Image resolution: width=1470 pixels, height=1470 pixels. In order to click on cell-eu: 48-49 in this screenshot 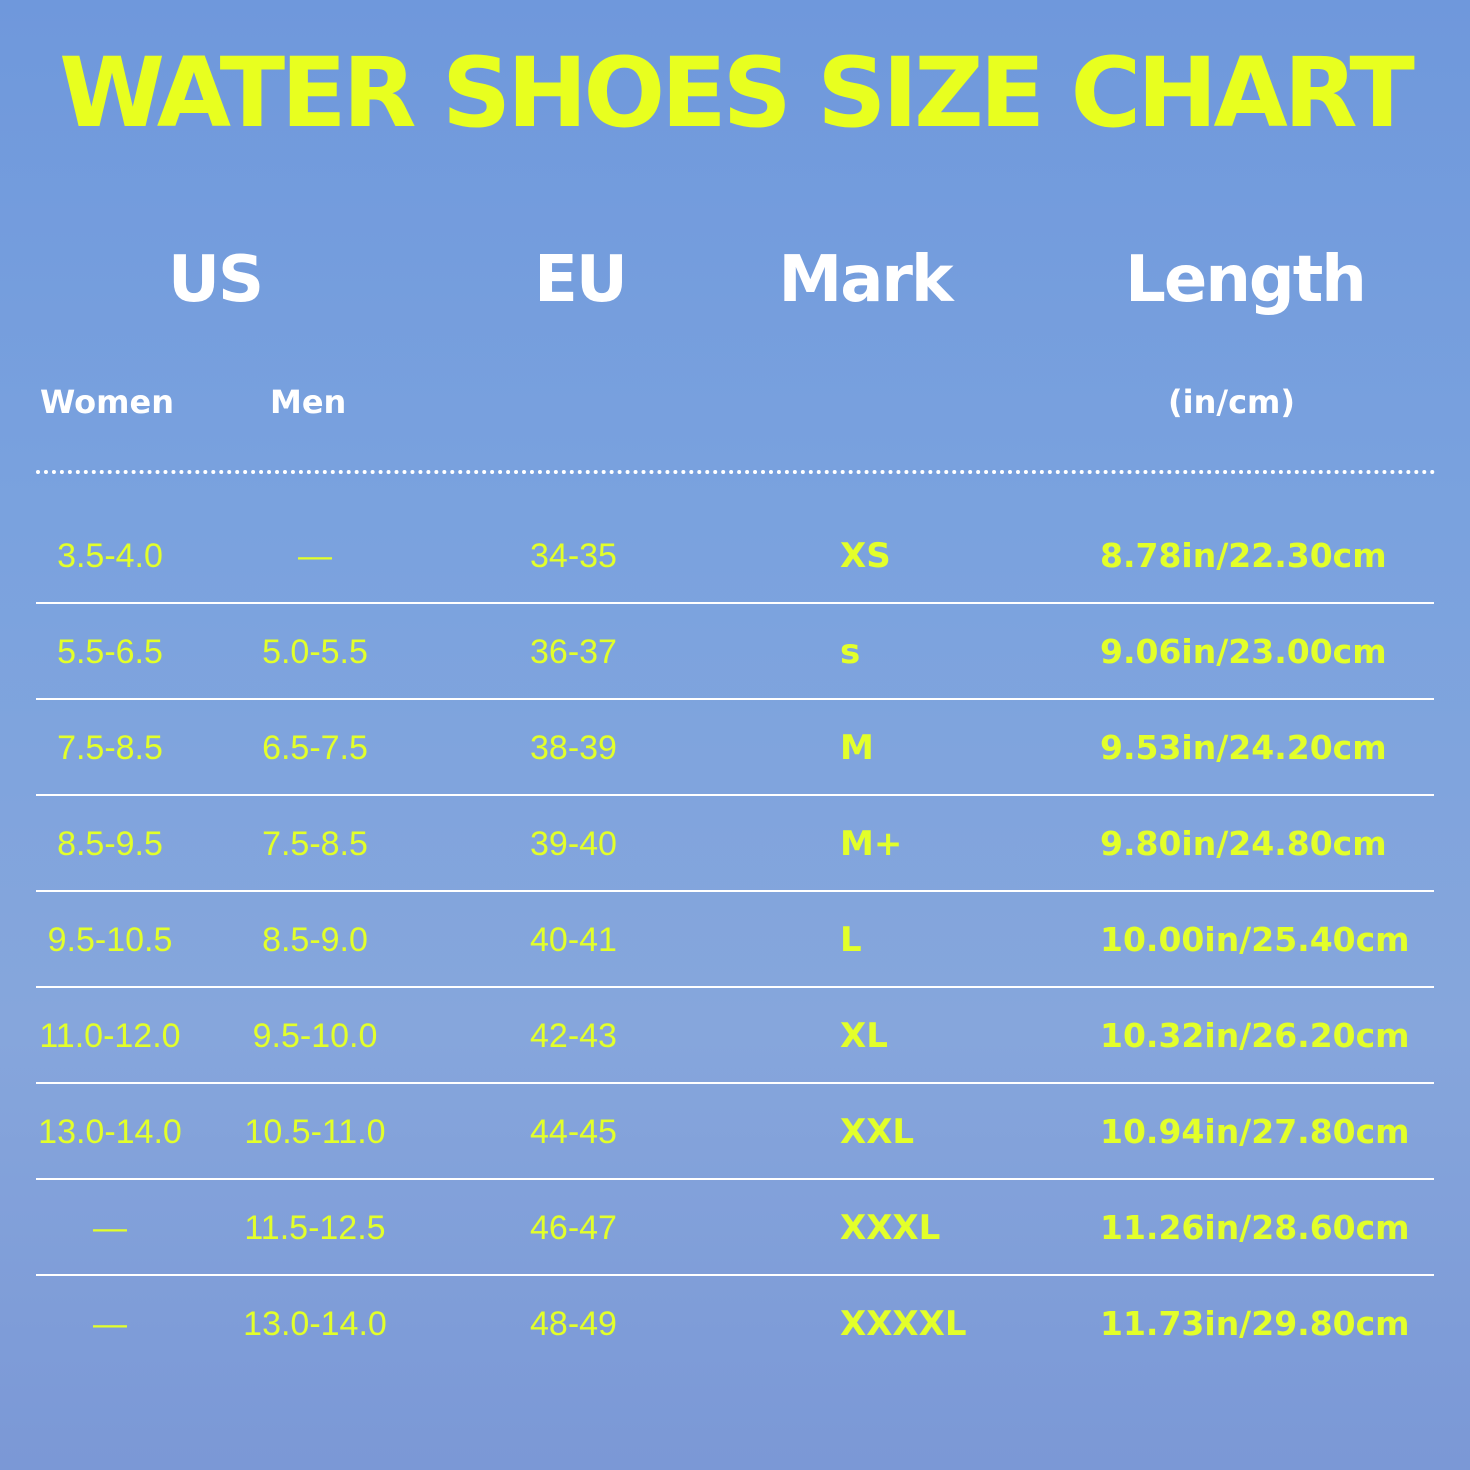, I will do `click(573, 1324)`.